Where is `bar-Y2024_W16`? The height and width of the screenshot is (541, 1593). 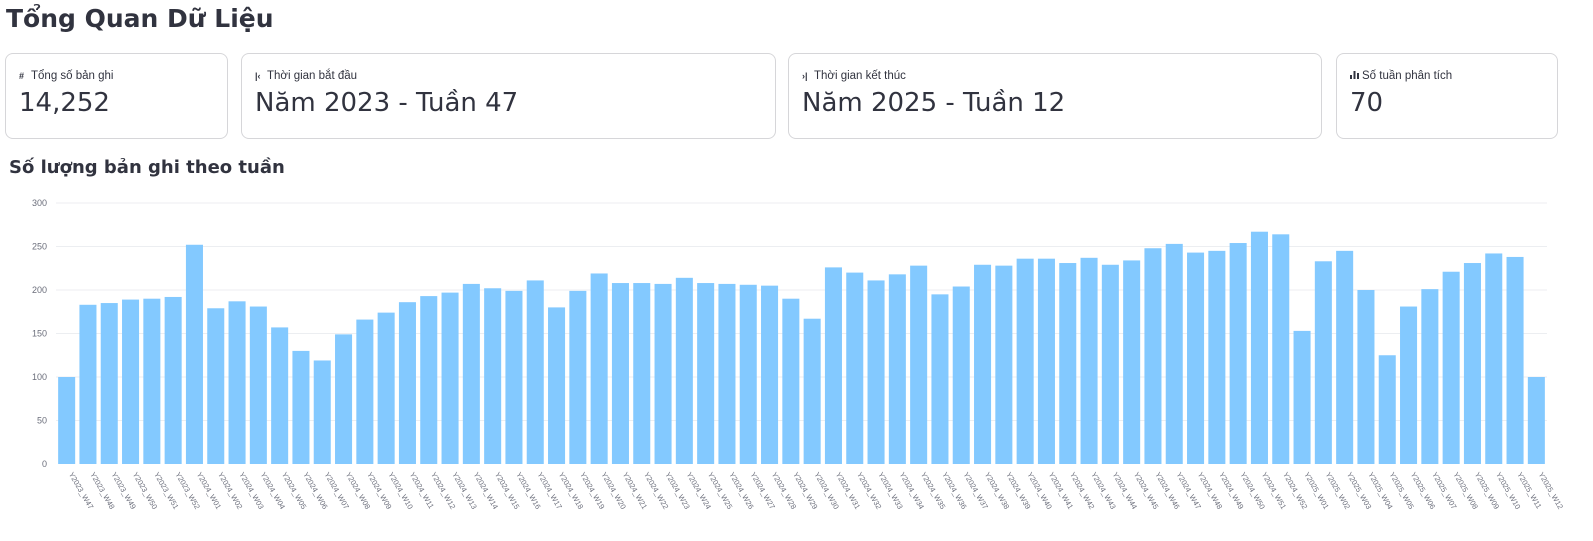 bar-Y2024_W16 is located at coordinates (514, 377).